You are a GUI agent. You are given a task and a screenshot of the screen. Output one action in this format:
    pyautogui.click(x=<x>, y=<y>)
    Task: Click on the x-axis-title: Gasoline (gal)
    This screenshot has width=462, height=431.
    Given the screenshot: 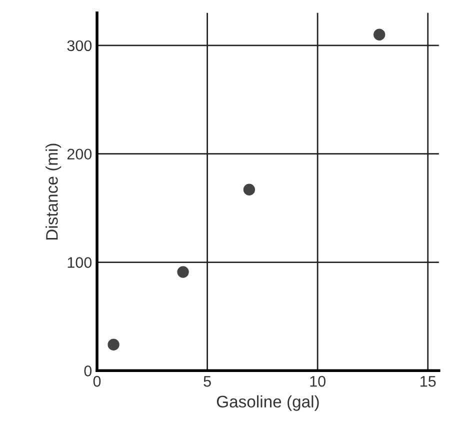 What is the action you would take?
    pyautogui.click(x=267, y=403)
    